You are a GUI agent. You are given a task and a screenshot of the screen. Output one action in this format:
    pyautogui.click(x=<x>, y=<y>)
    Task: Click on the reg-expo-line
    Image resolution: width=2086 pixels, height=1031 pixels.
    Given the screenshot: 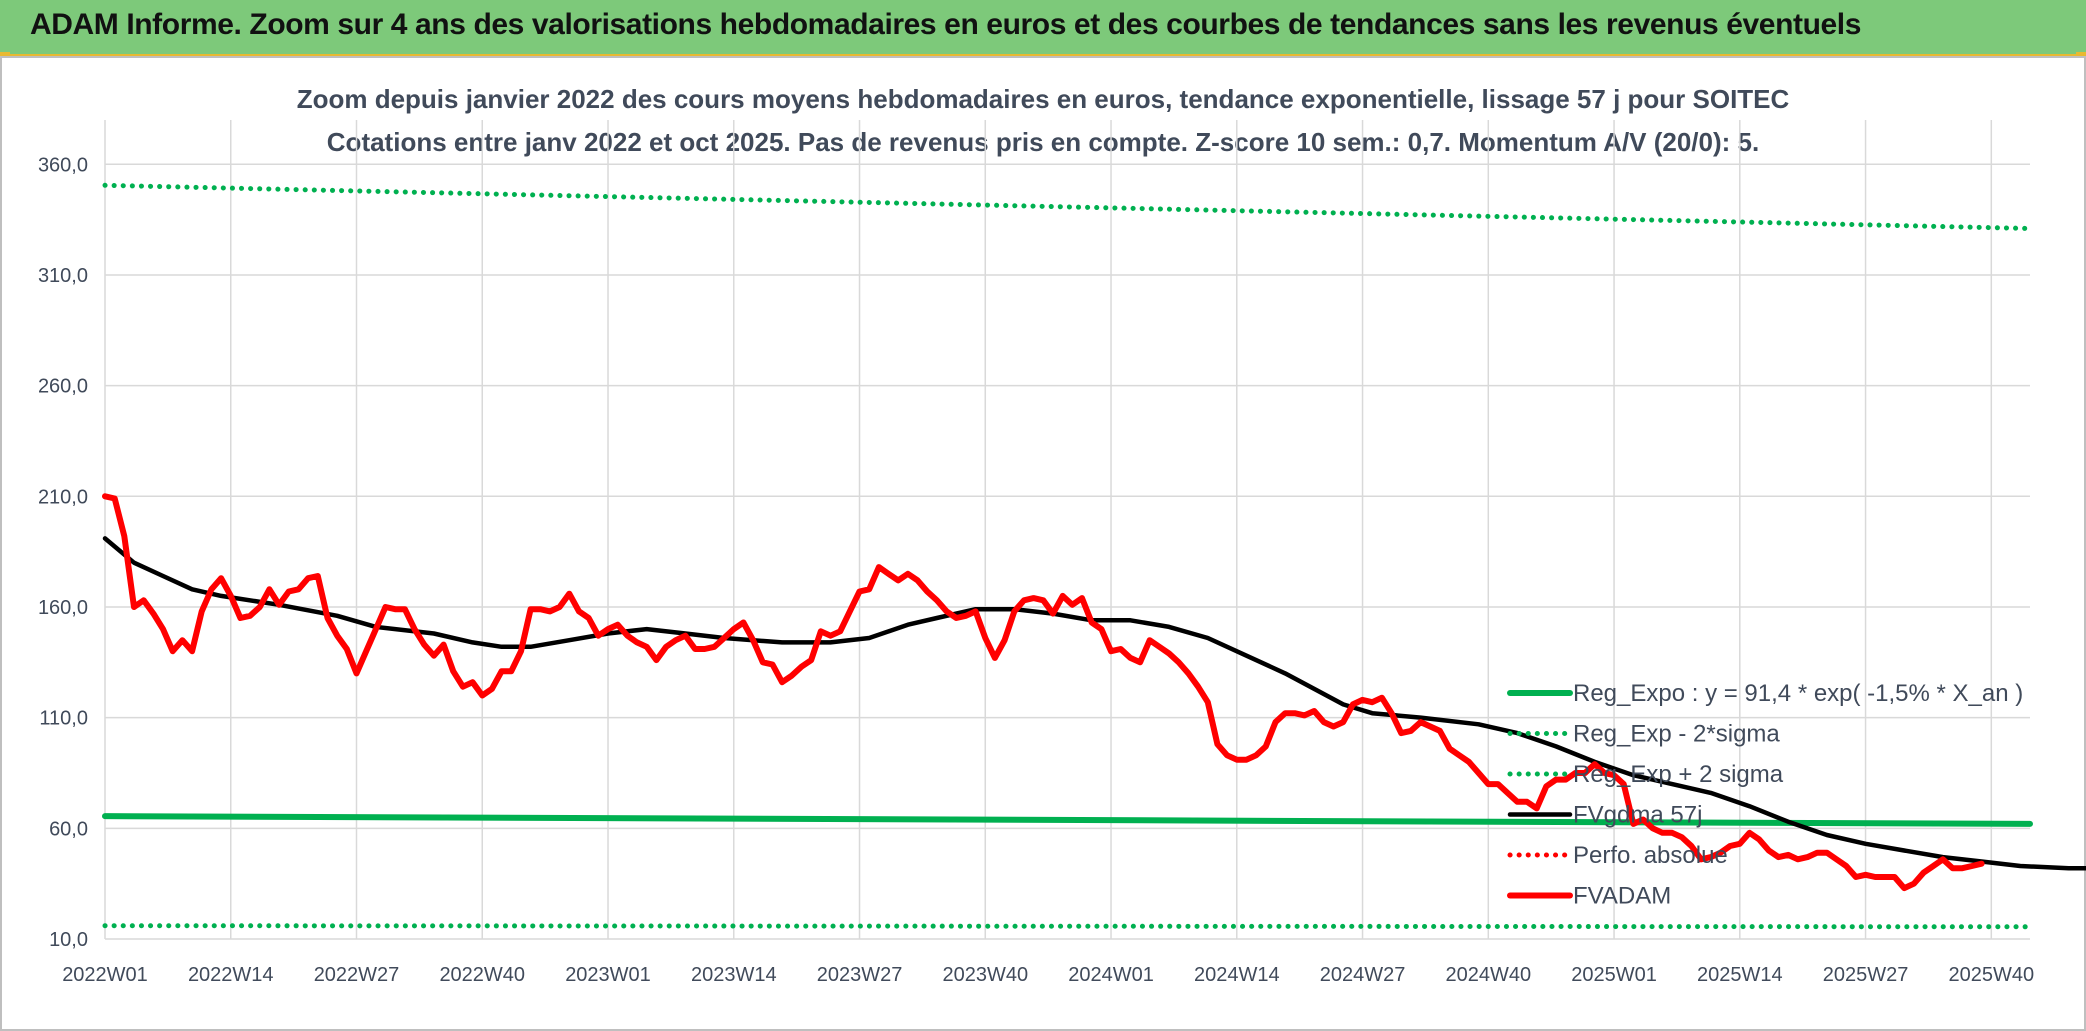 What is the action you would take?
    pyautogui.click(x=1067, y=820)
    